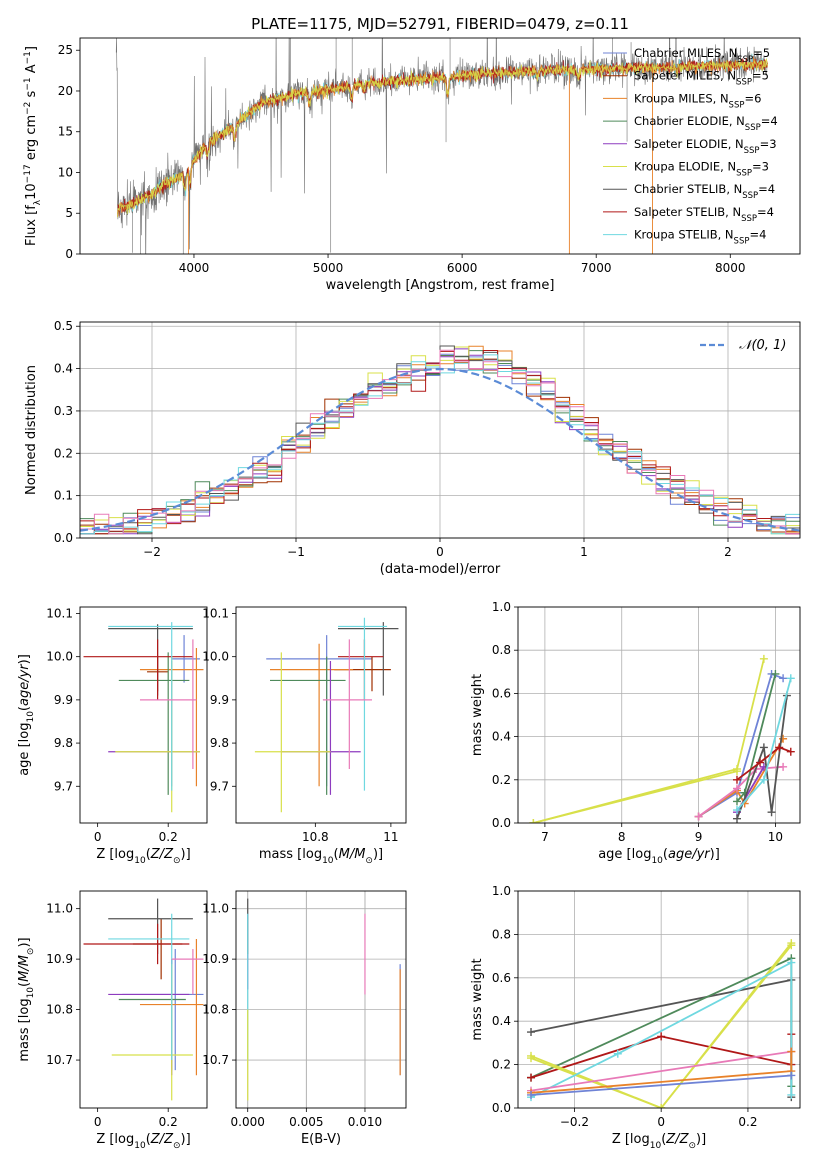 The height and width of the screenshot is (1170, 819). I want to click on x-tick-label: 4000, so click(194, 268).